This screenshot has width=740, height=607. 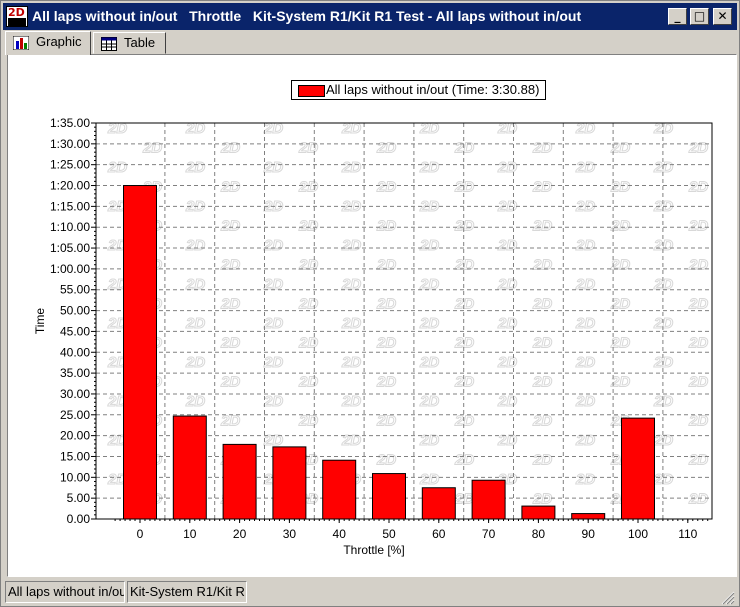 I want to click on legend-label: All laps without in/out (Time: 3:30.88), so click(x=433, y=89).